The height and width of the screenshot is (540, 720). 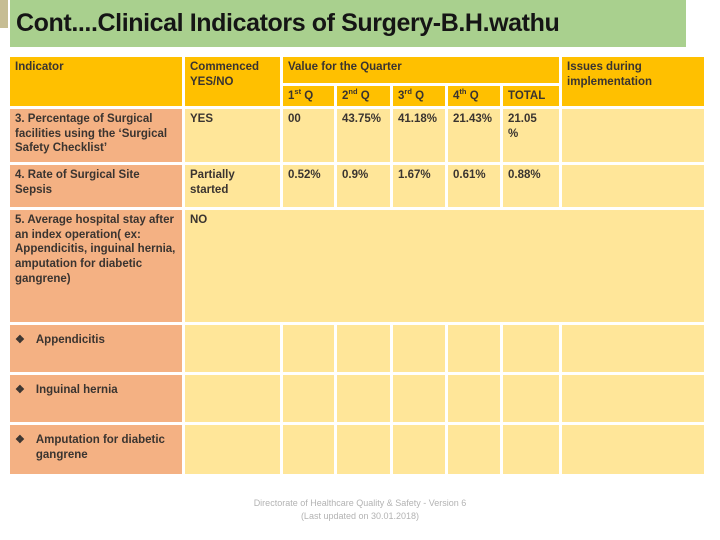 I want to click on indicator-cell: ❖ Amputation for diabetic gangrene, so click(x=96, y=449).